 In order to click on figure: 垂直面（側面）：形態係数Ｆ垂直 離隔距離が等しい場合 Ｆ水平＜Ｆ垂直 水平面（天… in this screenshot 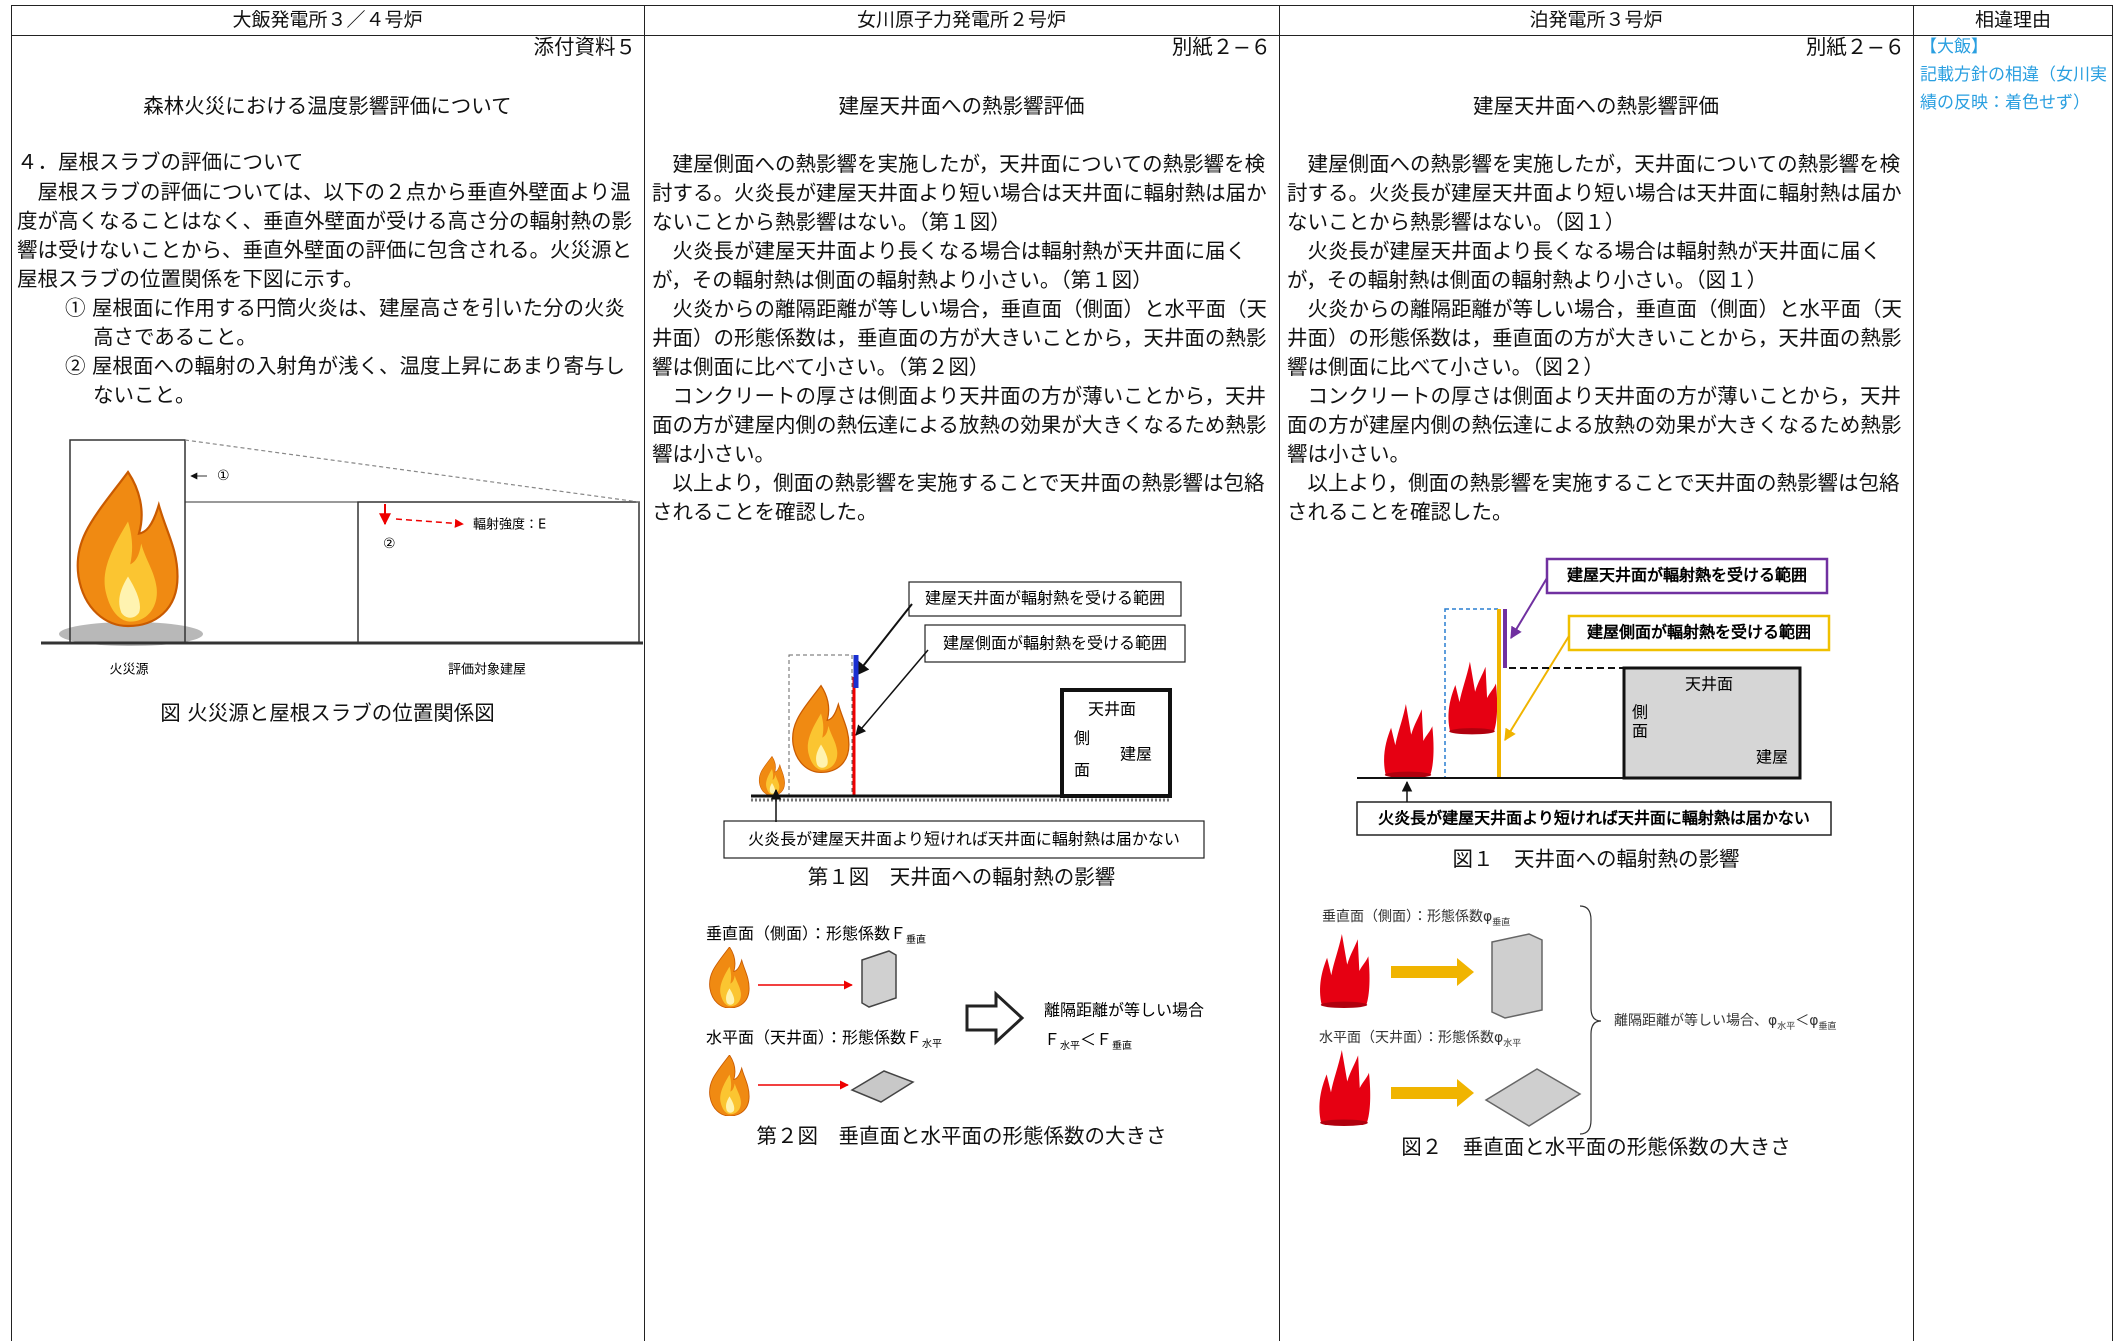, I will do `click(955, 1020)`.